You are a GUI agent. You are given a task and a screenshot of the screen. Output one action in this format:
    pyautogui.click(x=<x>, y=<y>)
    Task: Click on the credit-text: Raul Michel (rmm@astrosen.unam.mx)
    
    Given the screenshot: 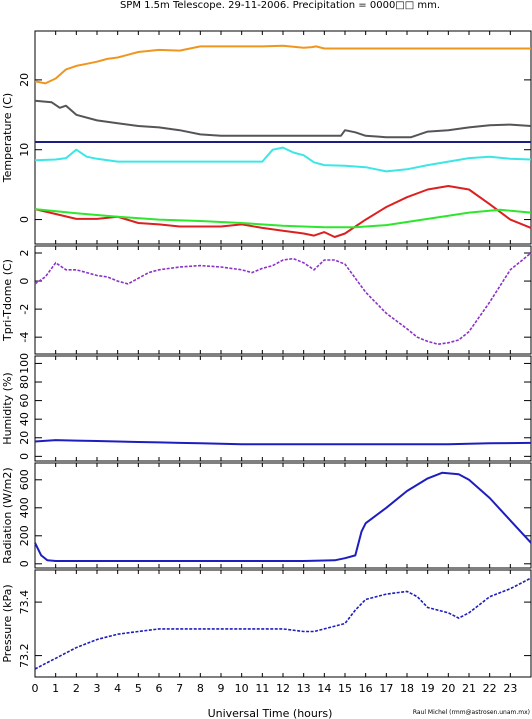 What is the action you would take?
    pyautogui.click(x=471, y=712)
    